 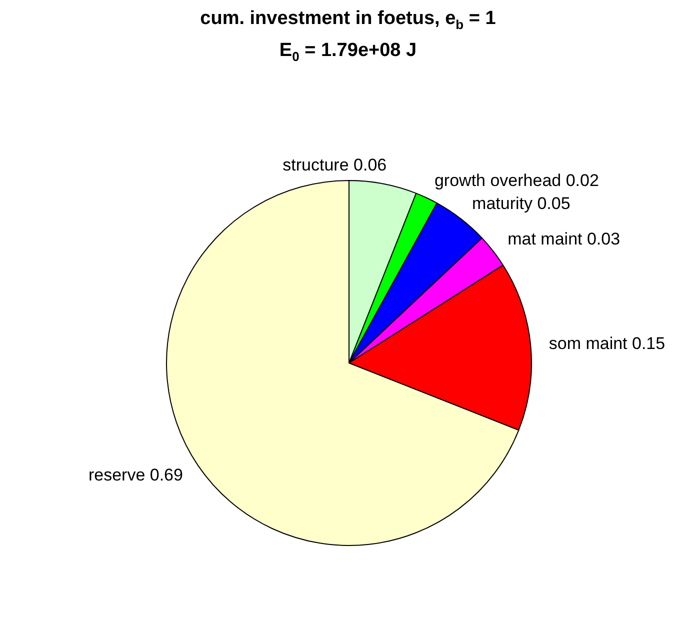 What do you see at coordinates (607, 343) in the screenshot?
I see `slice-label: som maint 0.15` at bounding box center [607, 343].